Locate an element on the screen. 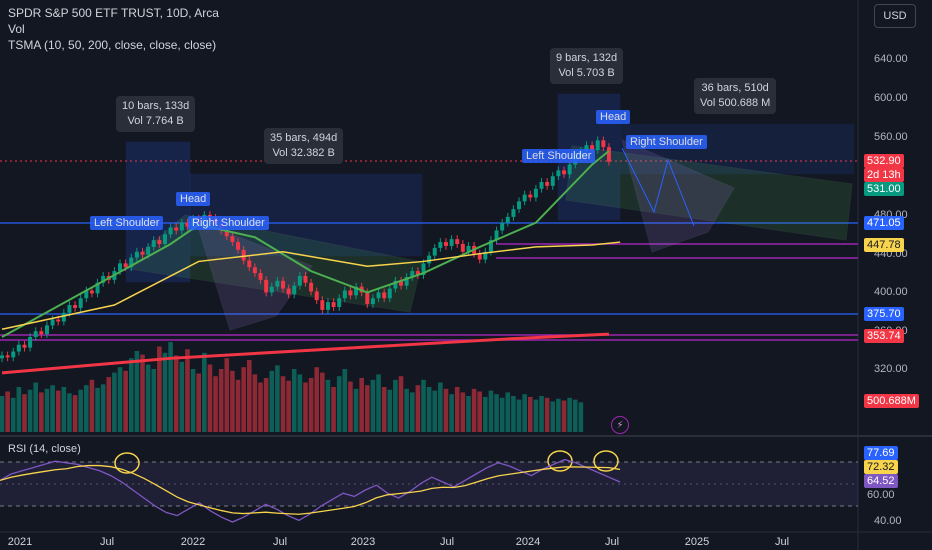 This screenshot has height=550, width=932. head-label-2: Head is located at coordinates (613, 117).